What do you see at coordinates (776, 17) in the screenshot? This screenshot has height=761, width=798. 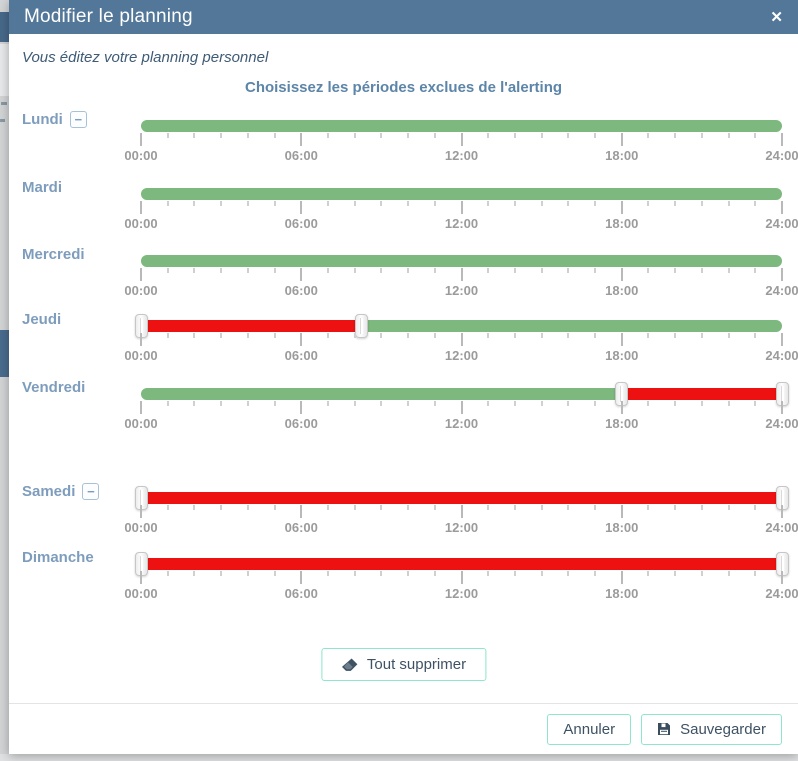 I see `close-icon: ✕` at bounding box center [776, 17].